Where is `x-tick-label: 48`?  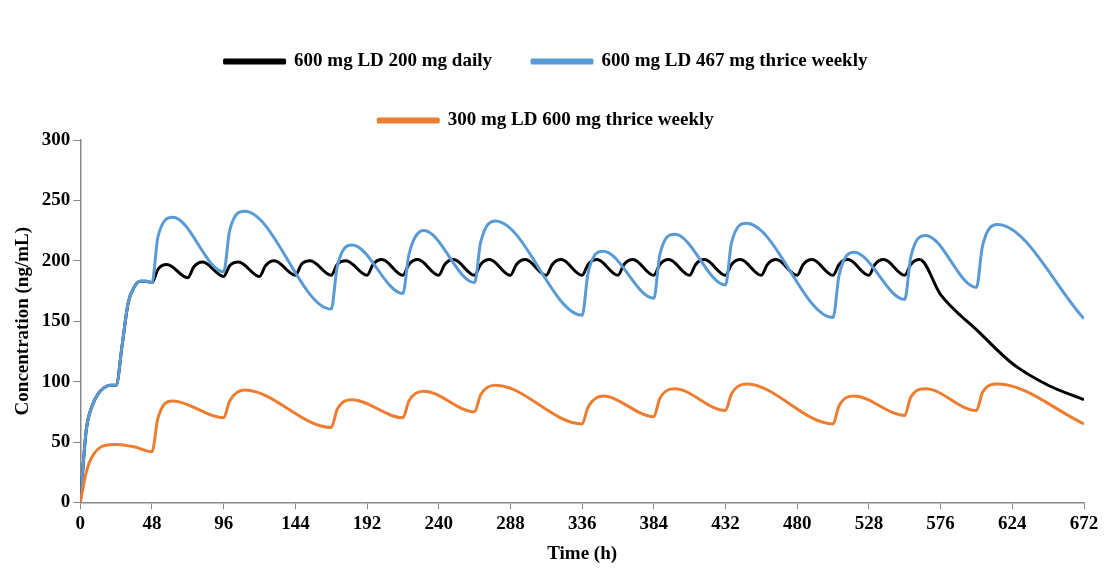
x-tick-label: 48 is located at coordinates (152, 522).